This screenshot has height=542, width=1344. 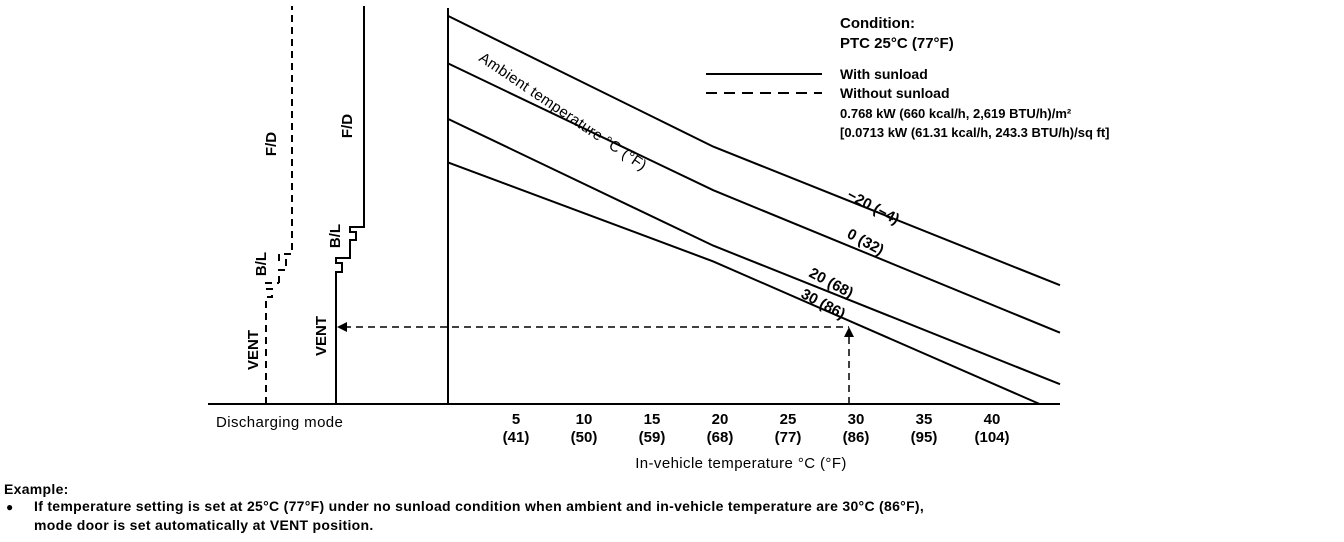 What do you see at coordinates (595, 363) in the screenshot?
I see `example-indicator` at bounding box center [595, 363].